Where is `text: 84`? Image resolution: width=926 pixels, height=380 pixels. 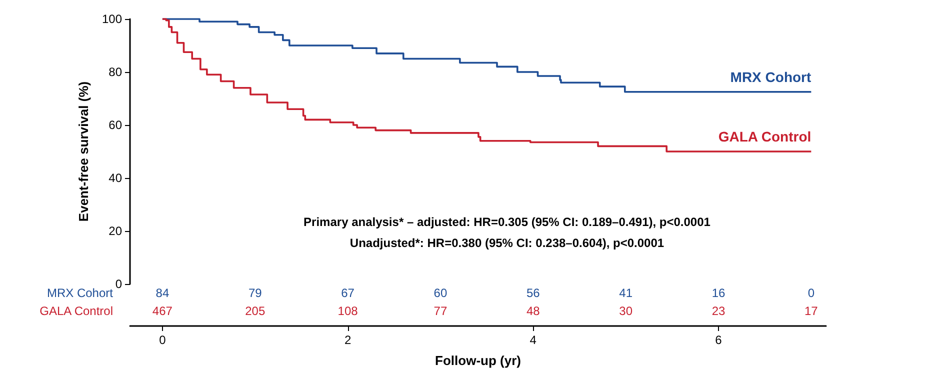
text: 84 is located at coordinates (163, 293).